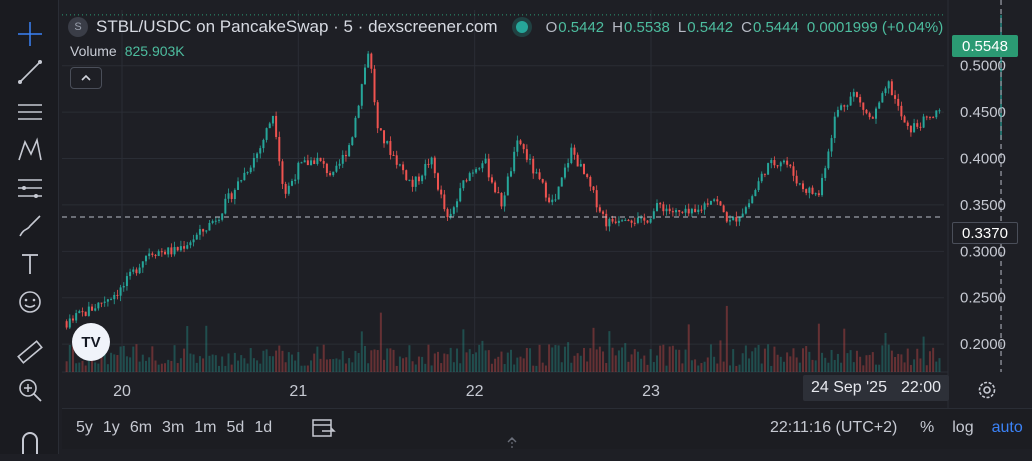 This screenshot has height=461, width=1032. Describe the element at coordinates (86, 78) in the screenshot. I see `collapse-legend-button` at that location.